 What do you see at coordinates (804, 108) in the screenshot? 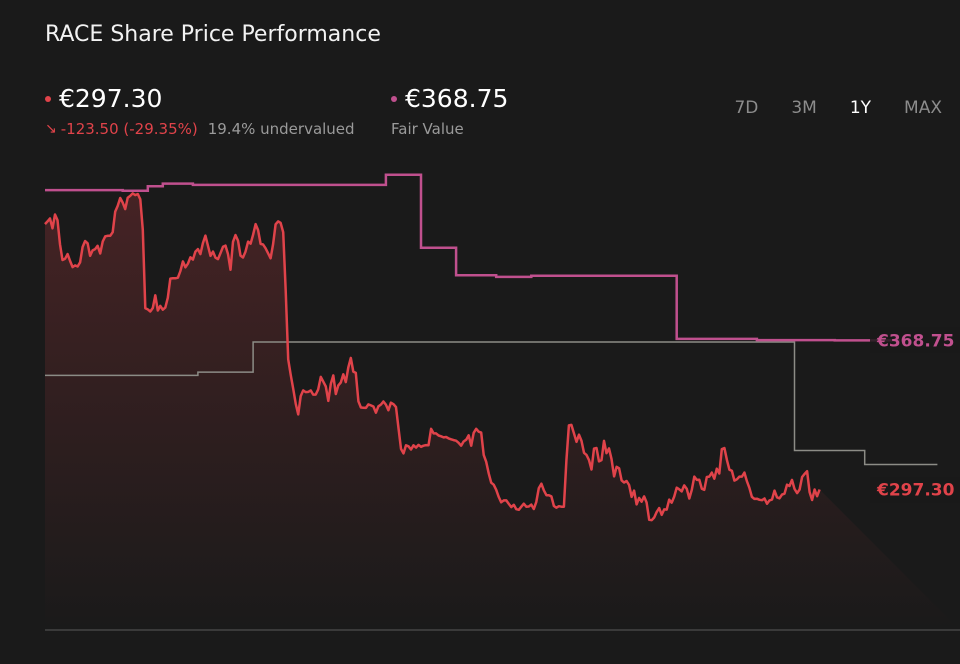
I see `range-3m: 3M` at bounding box center [804, 108].